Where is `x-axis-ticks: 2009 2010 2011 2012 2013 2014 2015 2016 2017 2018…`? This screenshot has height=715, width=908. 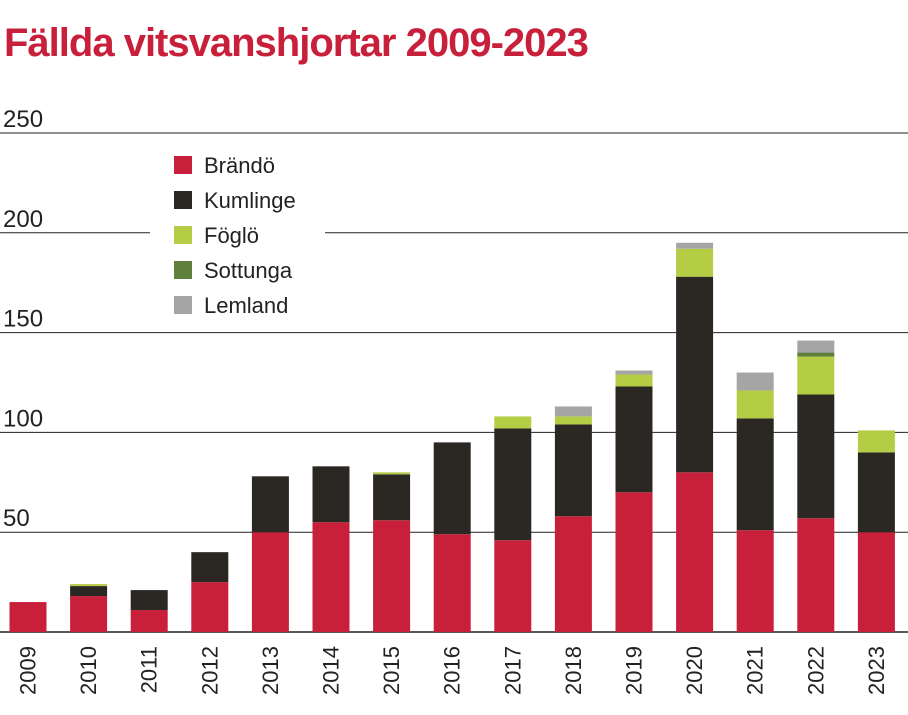
x-axis-ticks: 2009 2010 2011 2012 2013 2014 2015 2016 2017 2018… is located at coordinates (452, 670).